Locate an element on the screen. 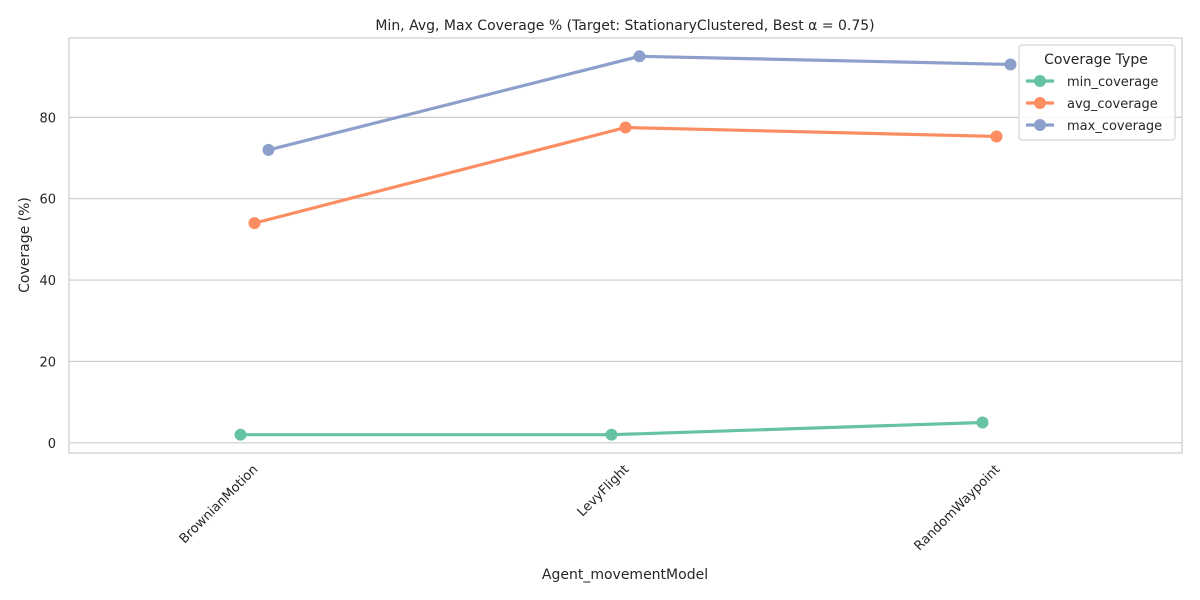 This screenshot has width=1200, height=600. legend-label: avg_coverage is located at coordinates (1112, 104).